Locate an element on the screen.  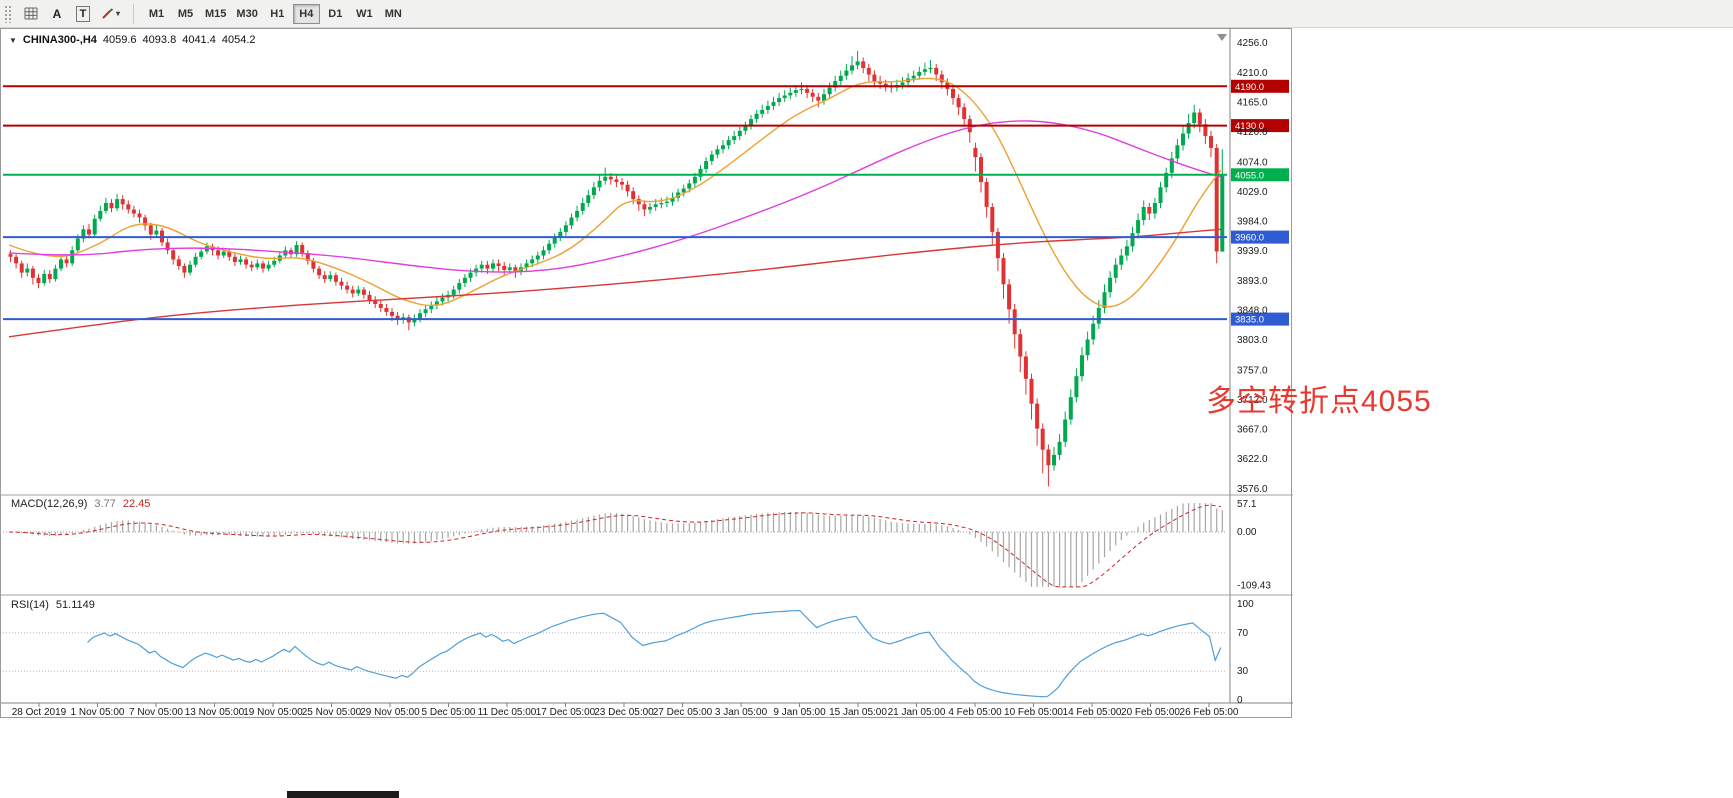
price-tick-label: 3984.0 is located at coordinates (1252, 221).